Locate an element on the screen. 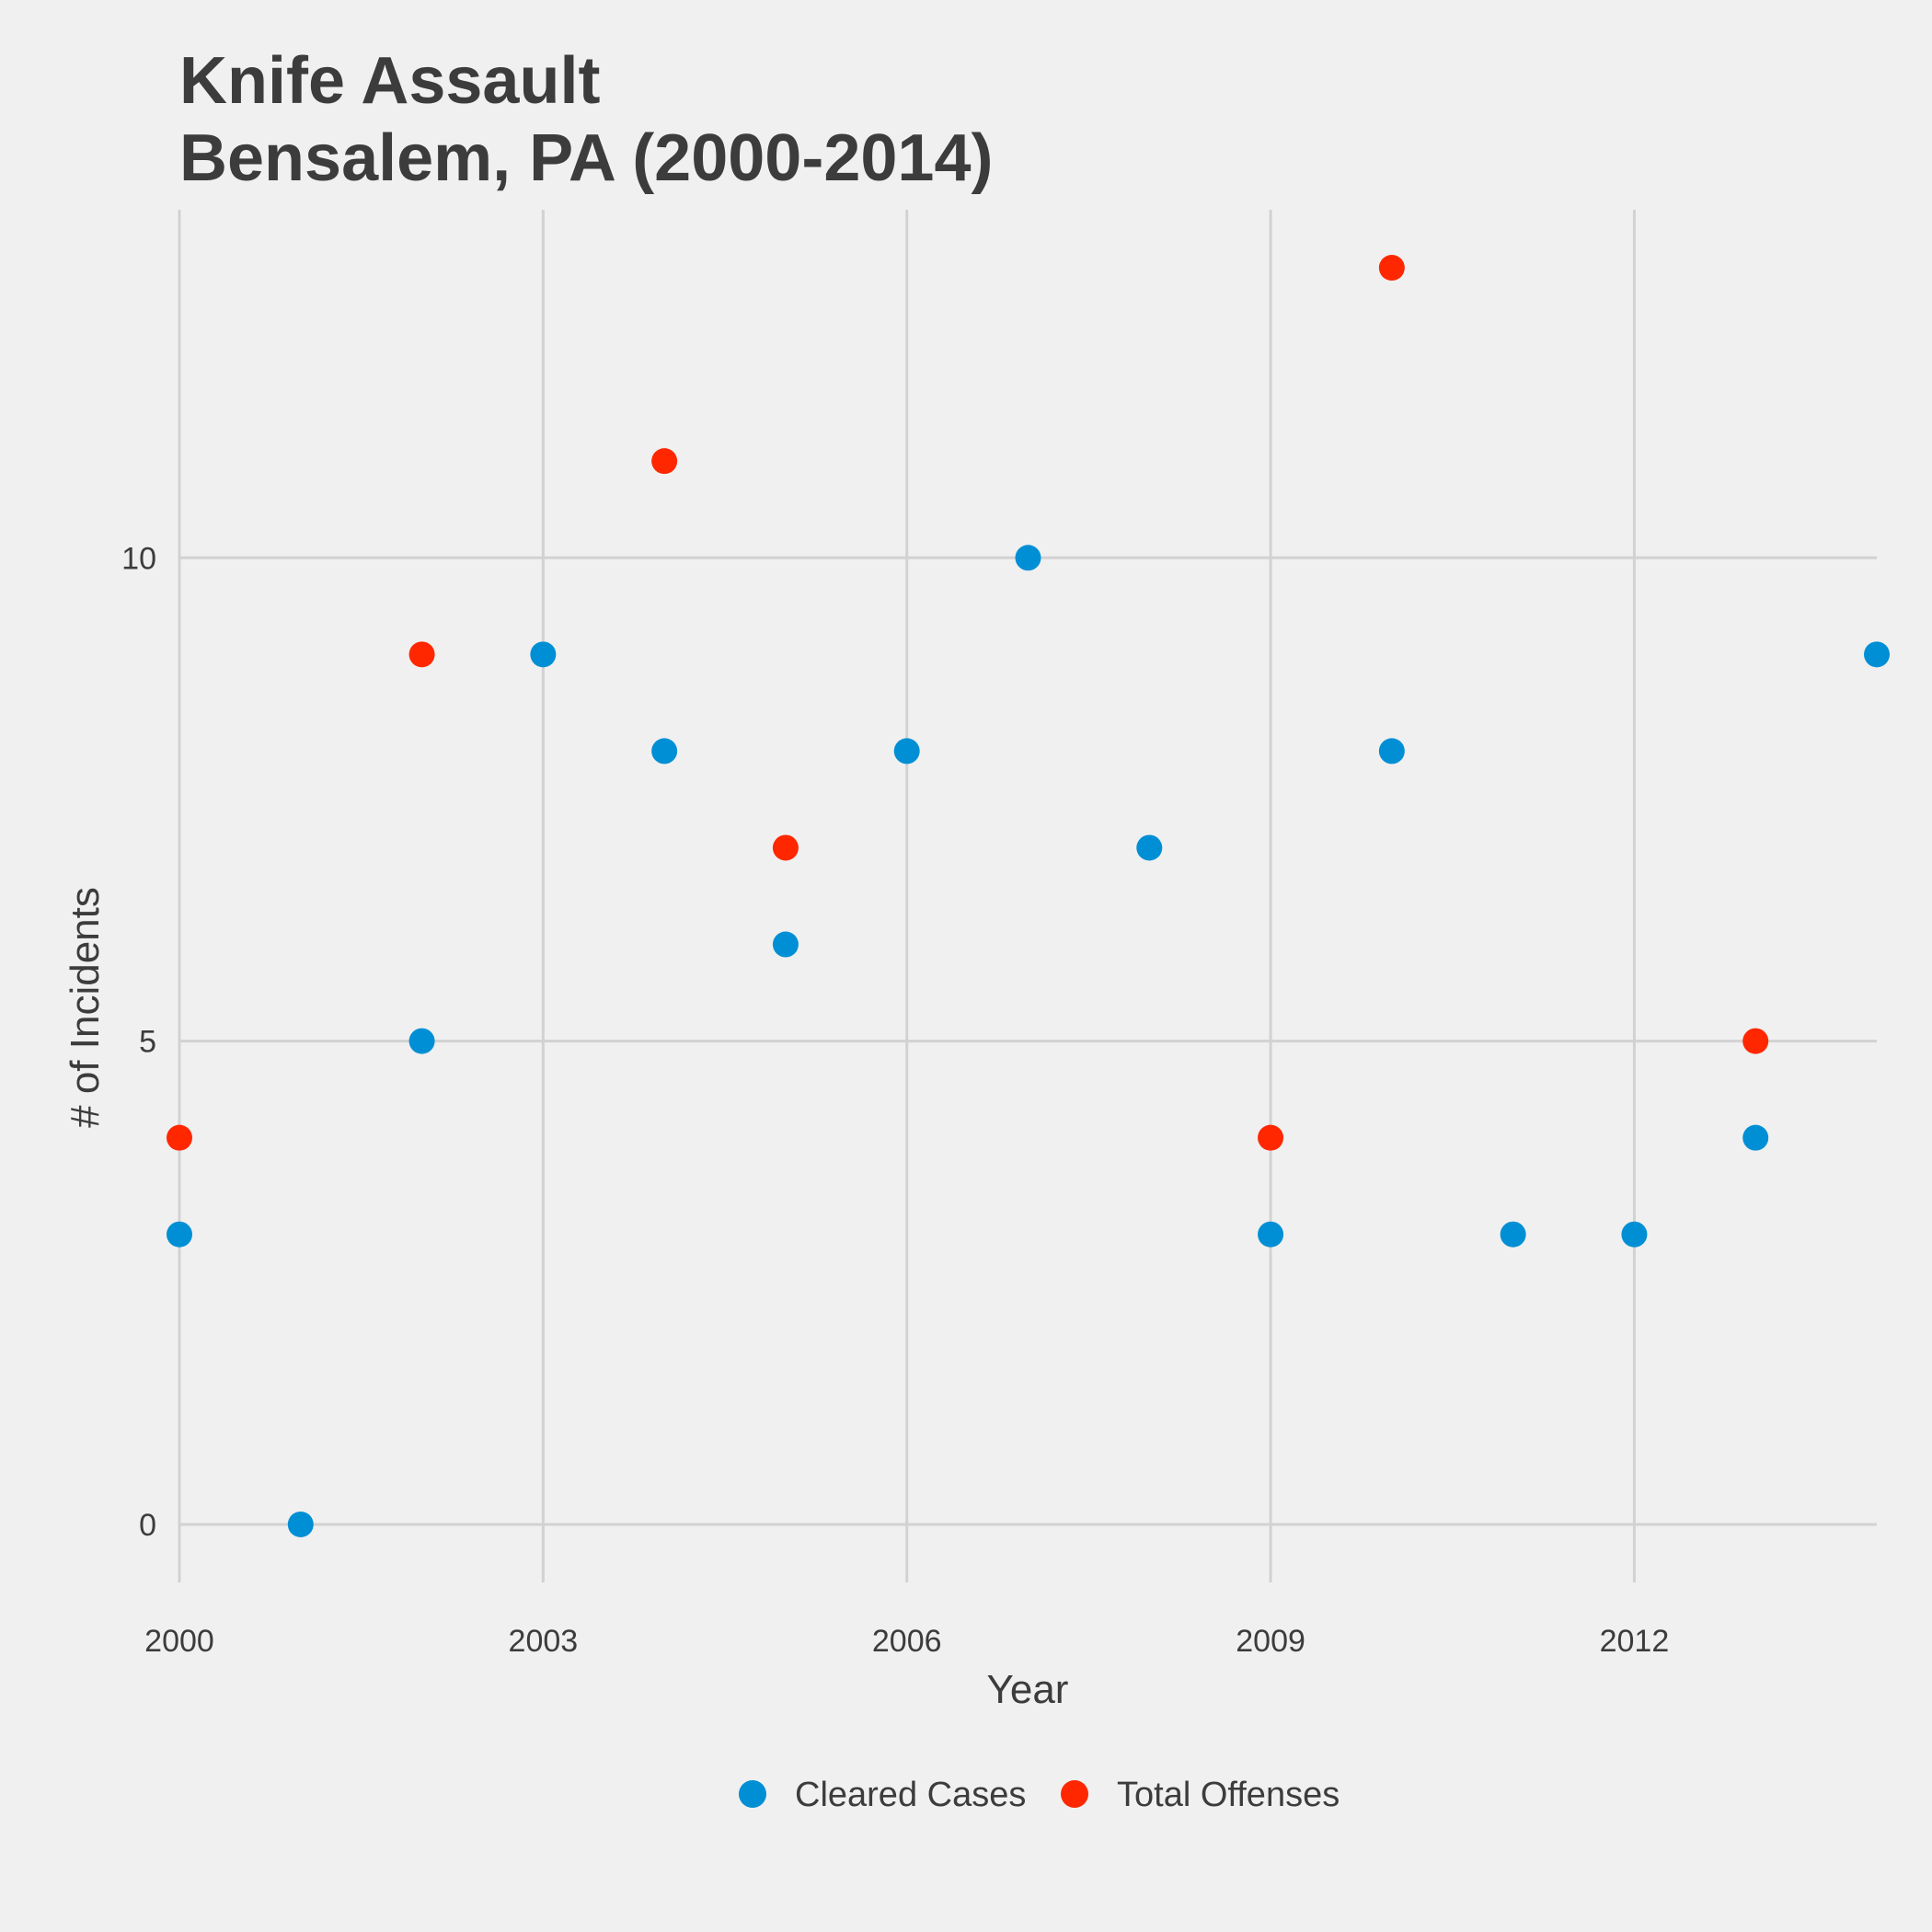  x-axis-label: Year is located at coordinates (1028, 1689).